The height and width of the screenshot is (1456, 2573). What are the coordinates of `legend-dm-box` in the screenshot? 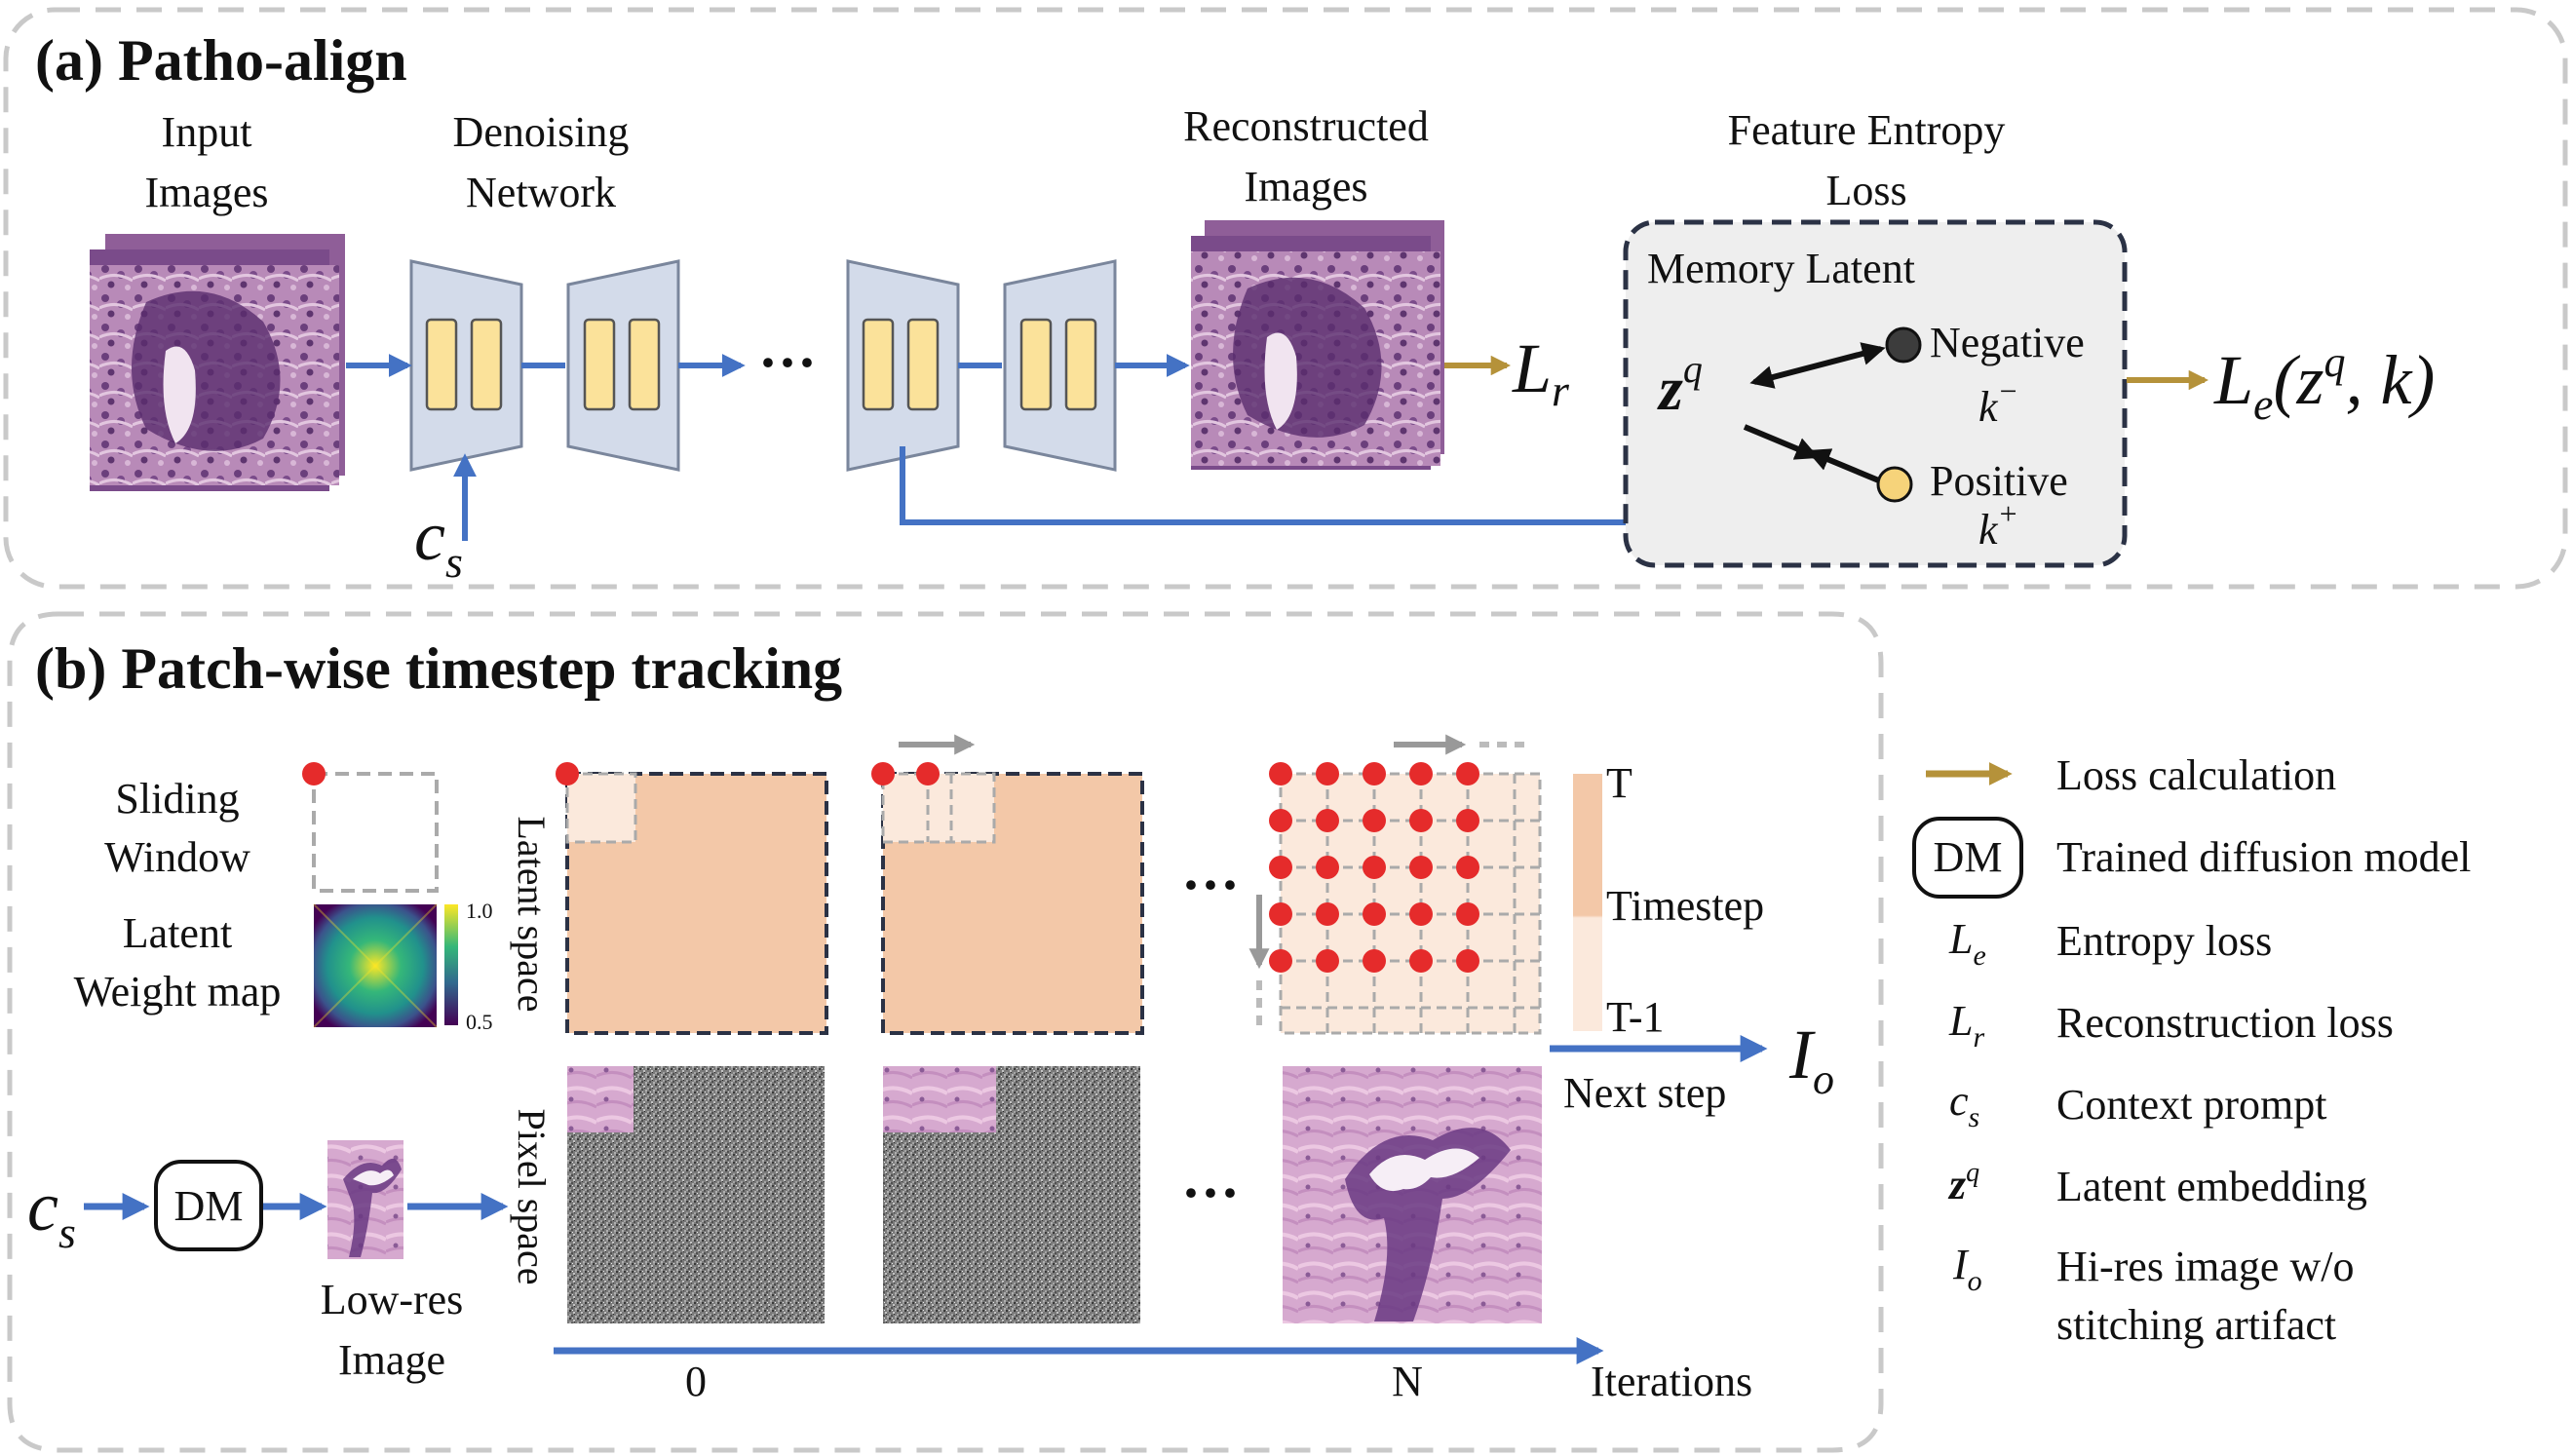 It's located at (1967, 858).